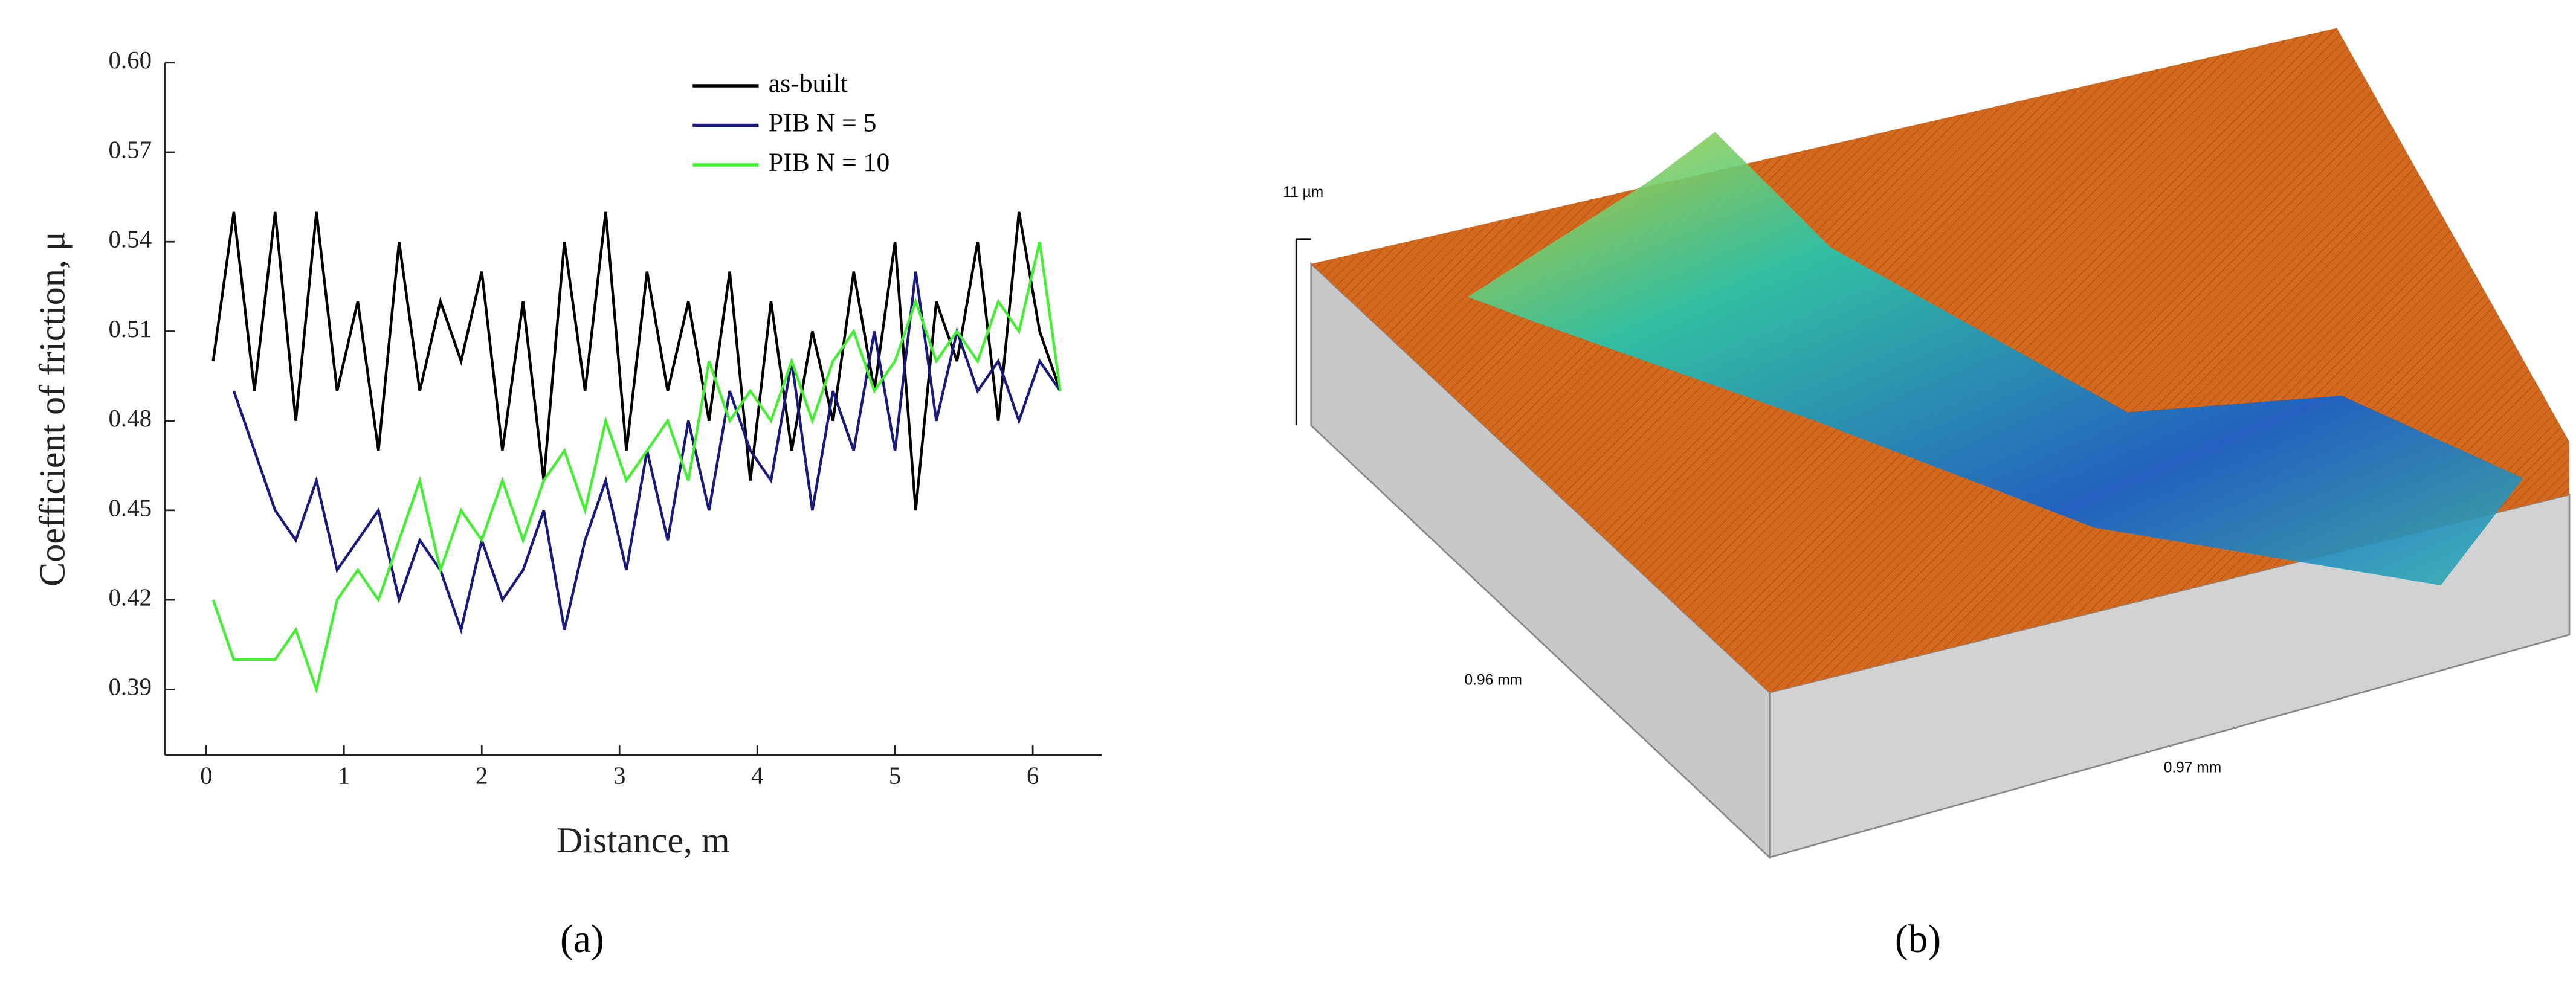 This screenshot has height=981, width=2576. Describe the element at coordinates (895, 776) in the screenshot. I see `x-tick-label: 5` at that location.